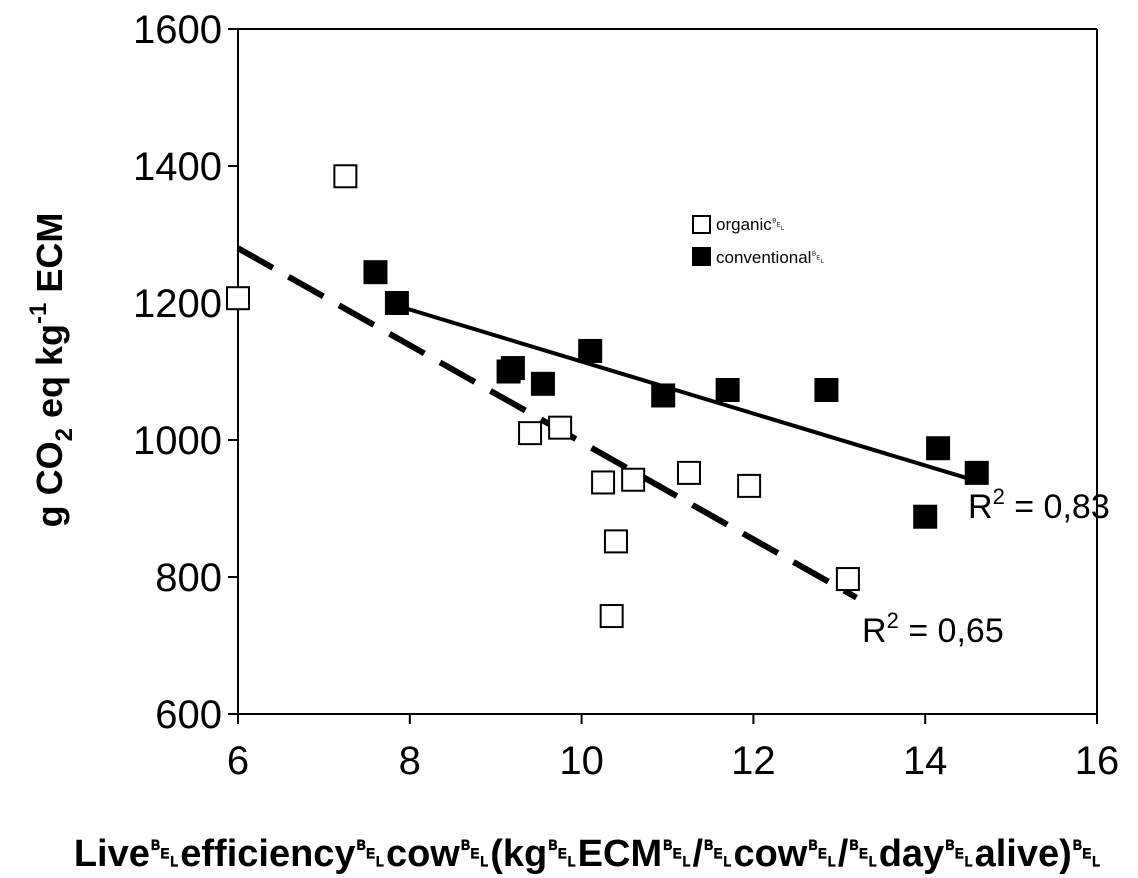 Image resolution: width=1138 pixels, height=878 pixels. Describe the element at coordinates (750, 224) in the screenshot. I see `legend-label-organic: organic␇` at that location.